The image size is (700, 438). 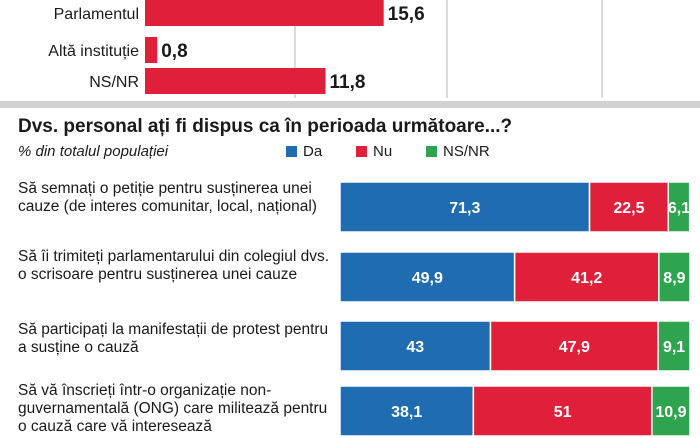 I want to click on data-label: 51, so click(x=563, y=412).